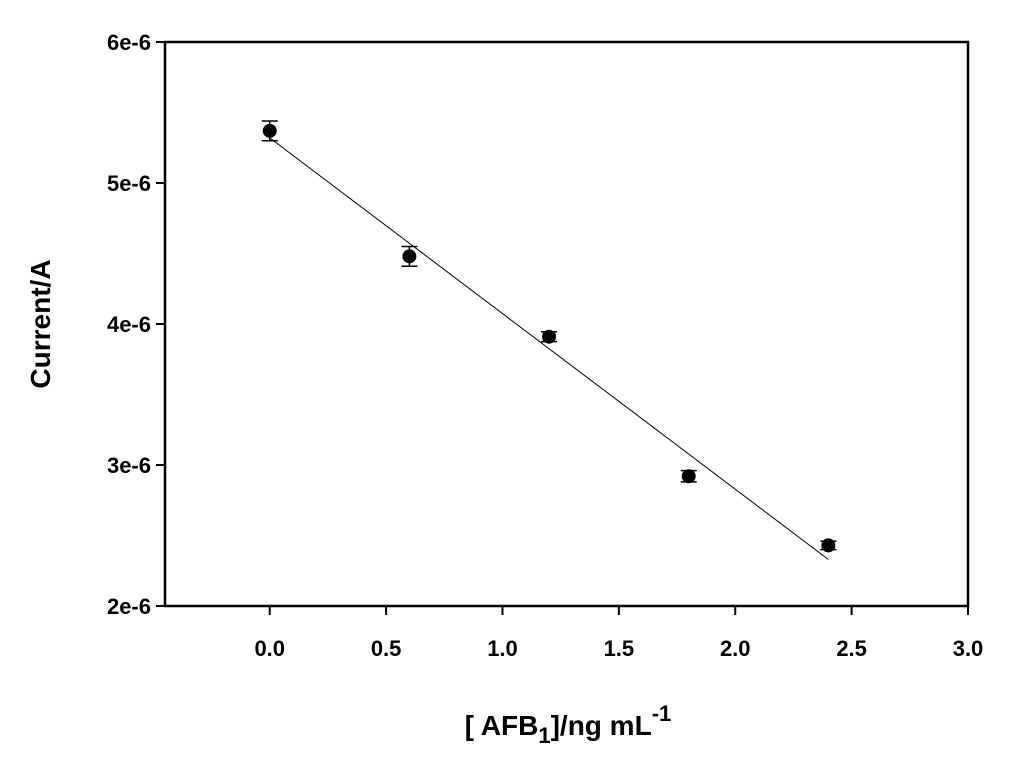 Image resolution: width=1024 pixels, height=763 pixels. I want to click on x-tick-label: 0.0, so click(269, 648).